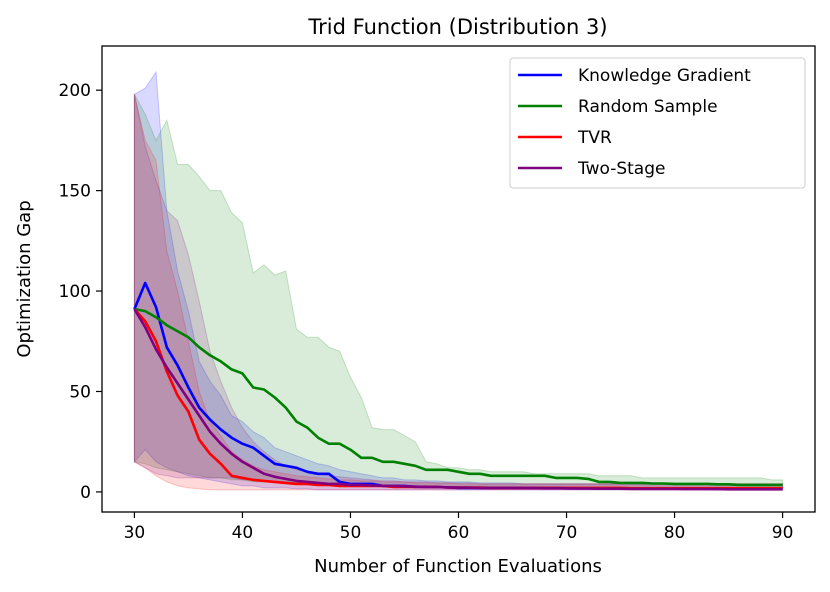 The height and width of the screenshot is (592, 830). What do you see at coordinates (75, 91) in the screenshot?
I see `y-tick-label: 200` at bounding box center [75, 91].